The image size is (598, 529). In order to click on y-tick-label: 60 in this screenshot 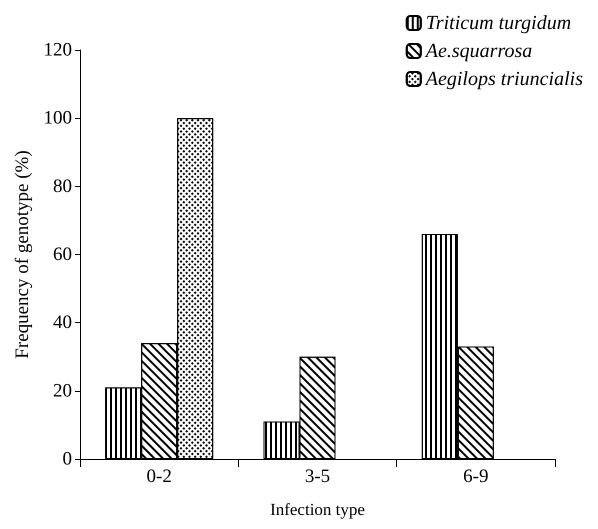, I will do `click(62, 254)`.